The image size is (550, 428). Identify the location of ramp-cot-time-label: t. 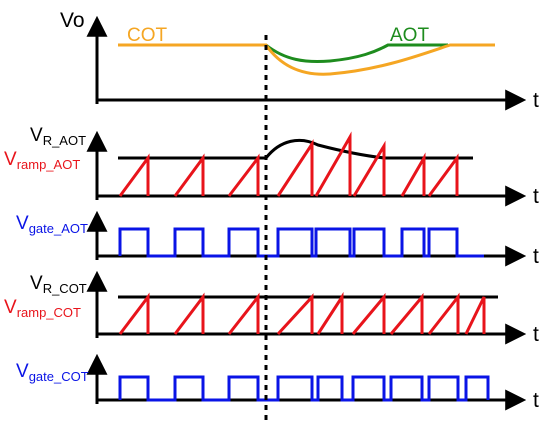
(536, 334).